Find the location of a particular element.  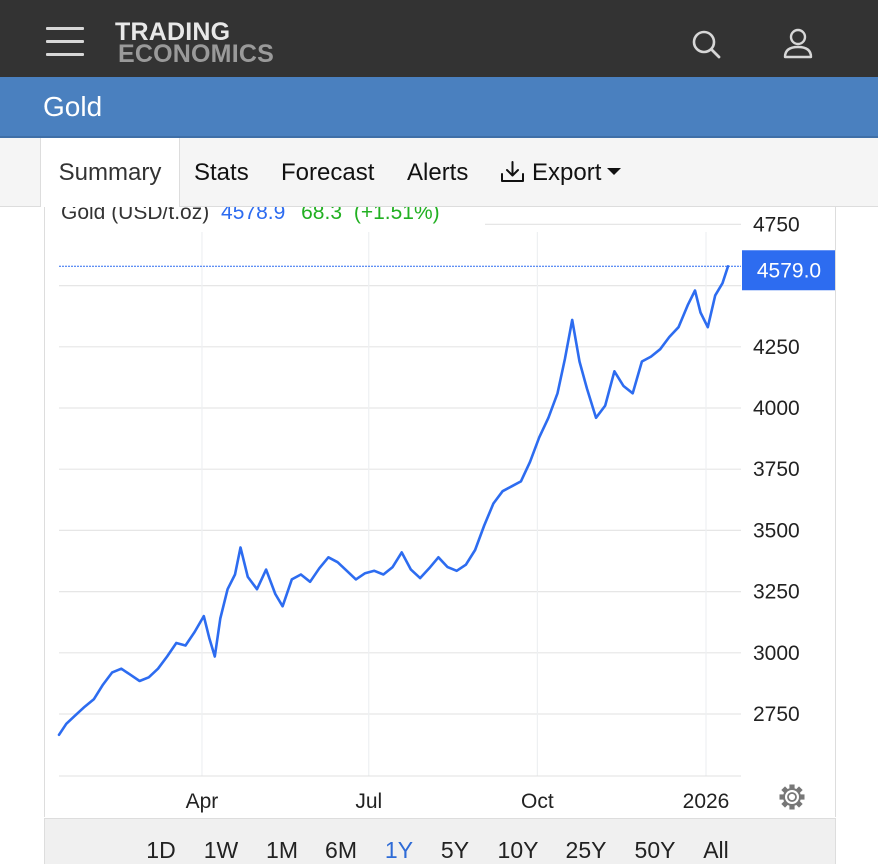

x-tick-label: 2026 is located at coordinates (706, 801).